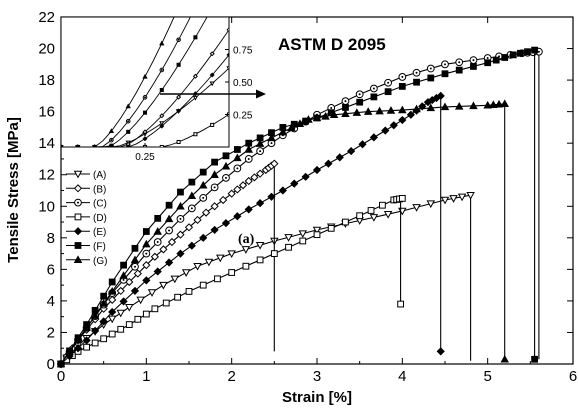 Image resolution: width=579 pixels, height=413 pixels. What do you see at coordinates (99, 189) in the screenshot?
I see `legend-label: (B)` at bounding box center [99, 189].